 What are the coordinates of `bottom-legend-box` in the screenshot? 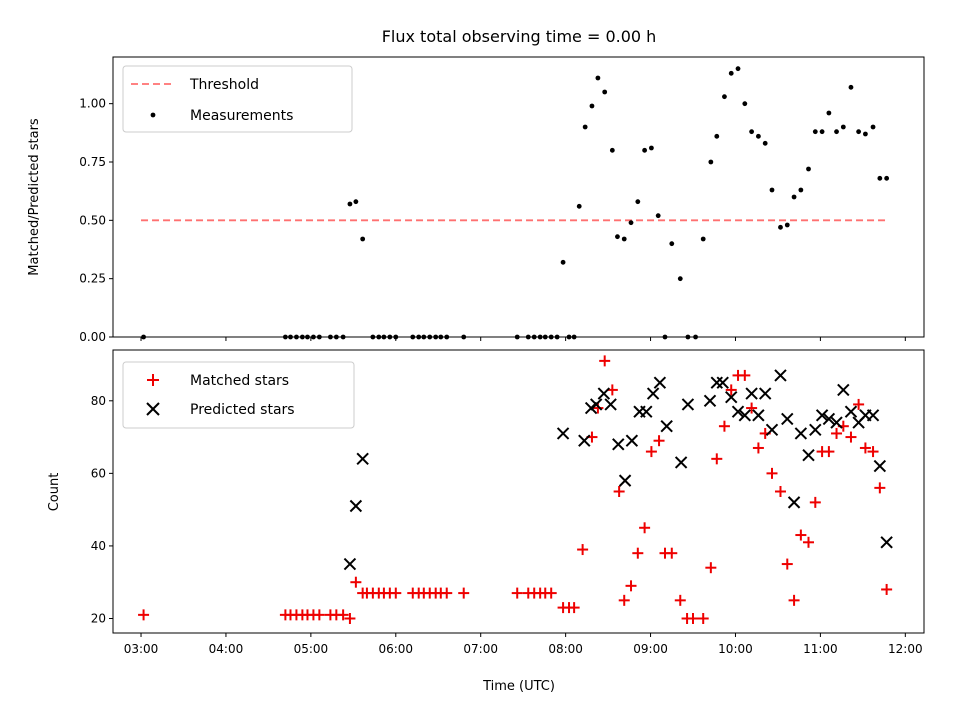 It's located at (238, 395).